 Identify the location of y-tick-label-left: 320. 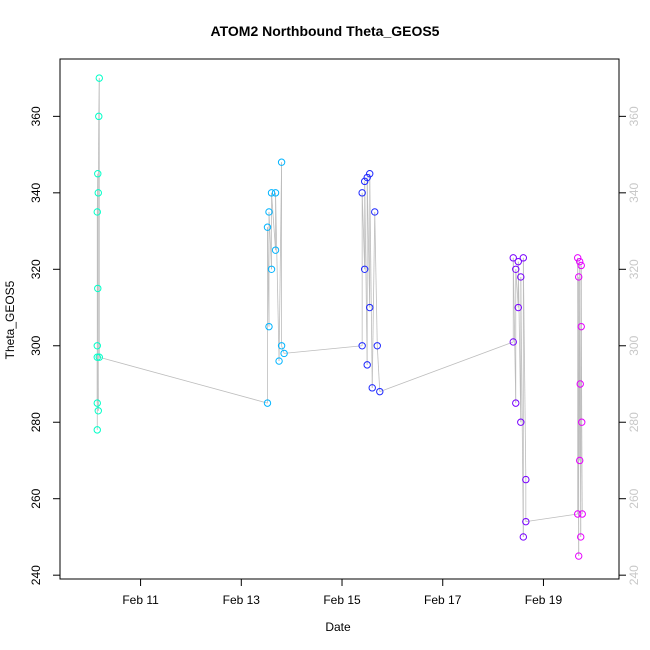
(36, 269).